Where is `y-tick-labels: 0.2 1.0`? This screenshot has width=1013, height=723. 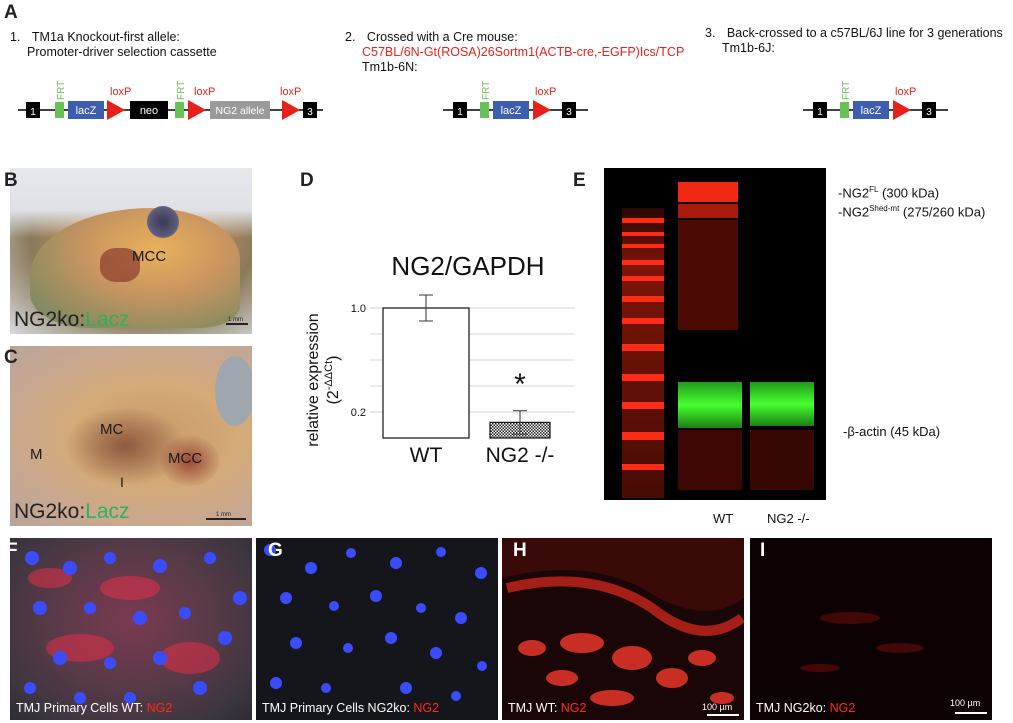 y-tick-labels: 0.2 1.0 is located at coordinates (358, 361).